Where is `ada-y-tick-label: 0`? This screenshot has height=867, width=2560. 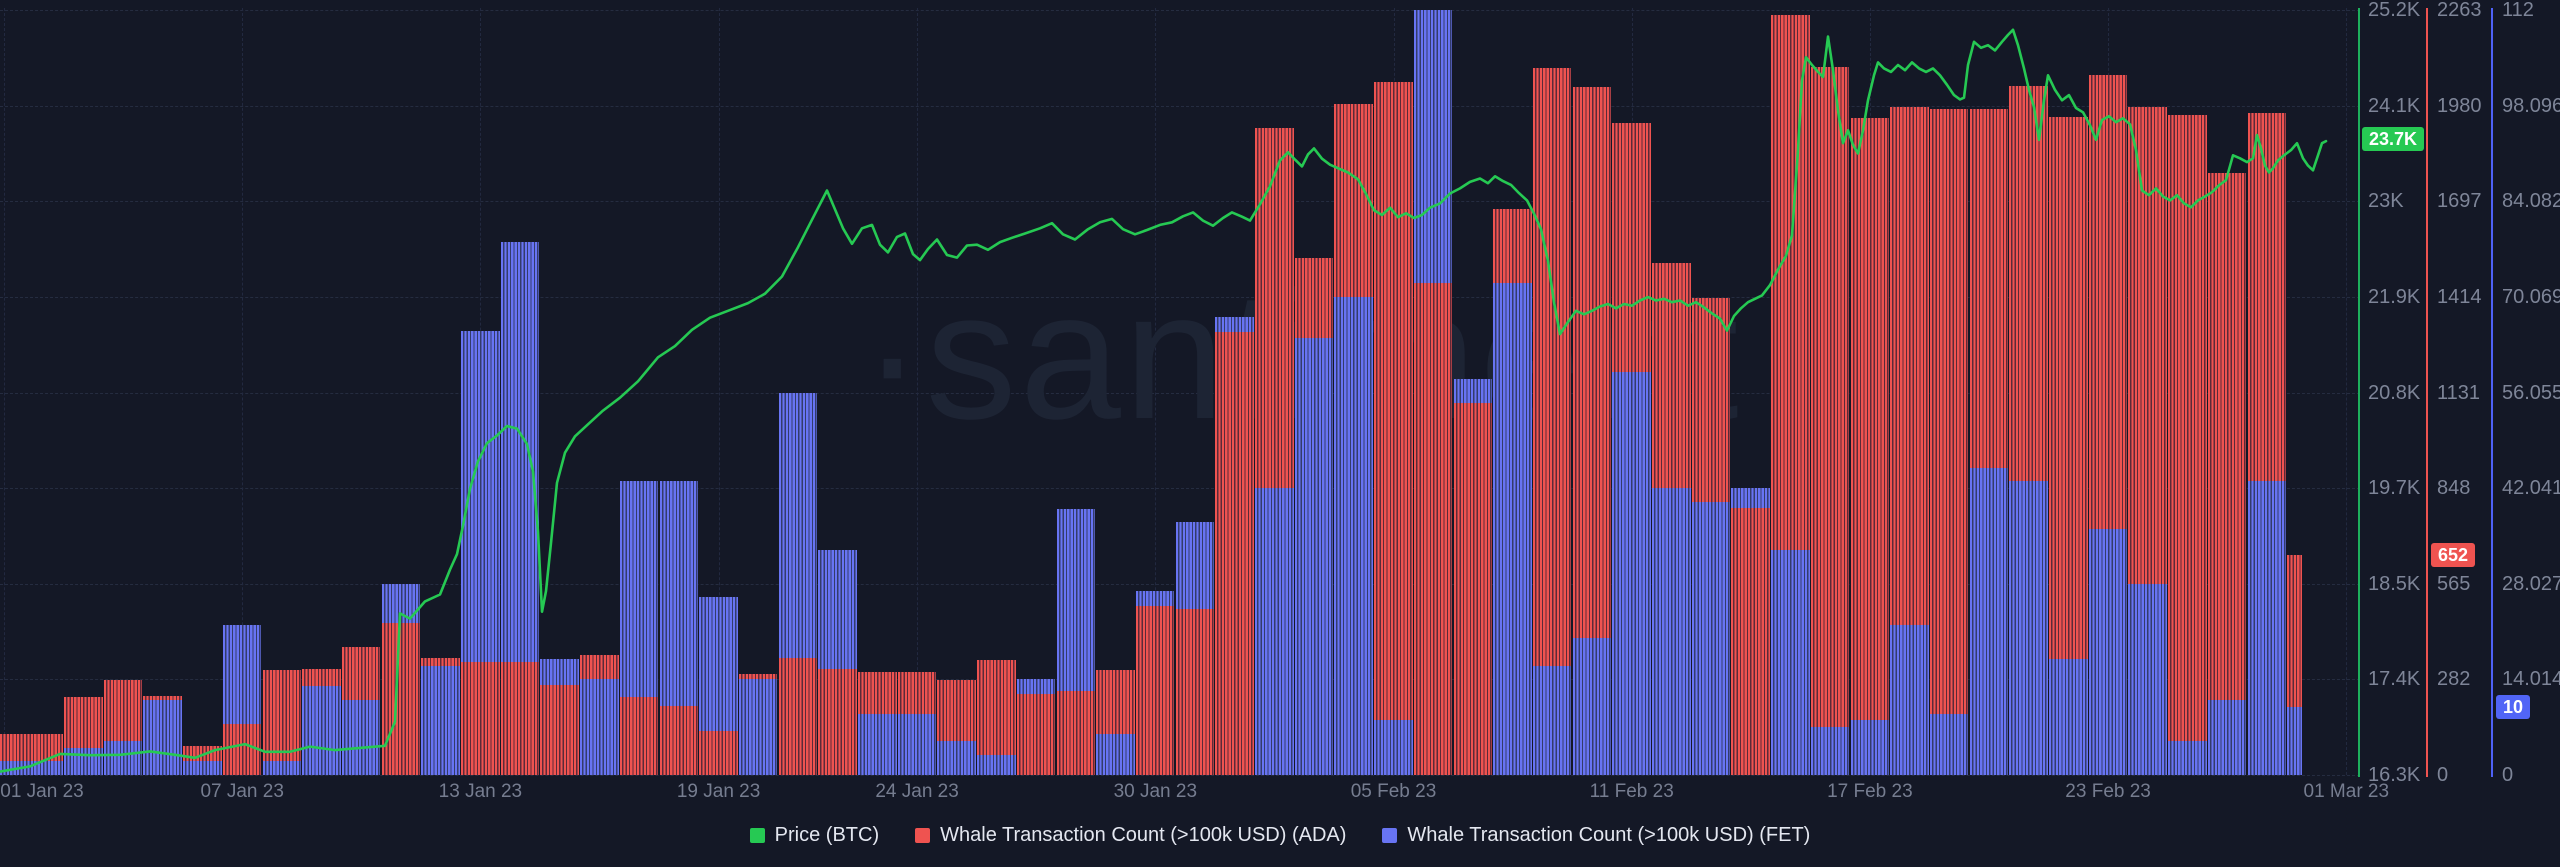 ada-y-tick-label: 0 is located at coordinates (2443, 775).